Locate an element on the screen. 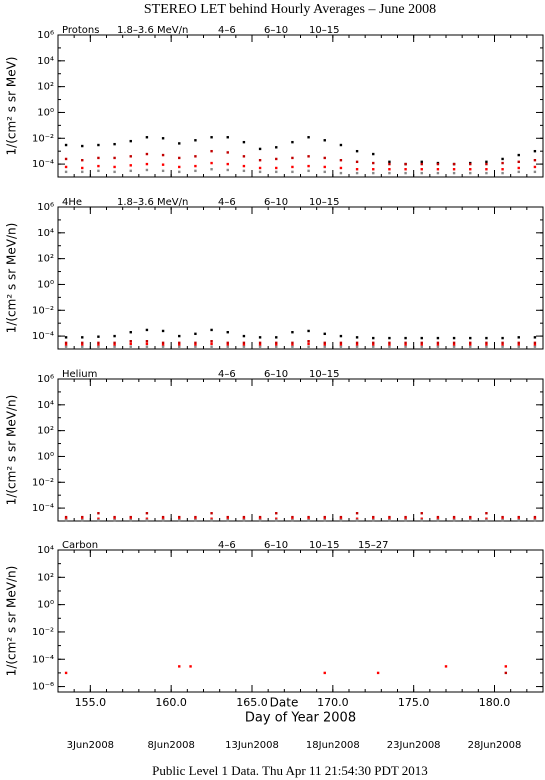  legend-entry: 10–15 is located at coordinates (324, 374).